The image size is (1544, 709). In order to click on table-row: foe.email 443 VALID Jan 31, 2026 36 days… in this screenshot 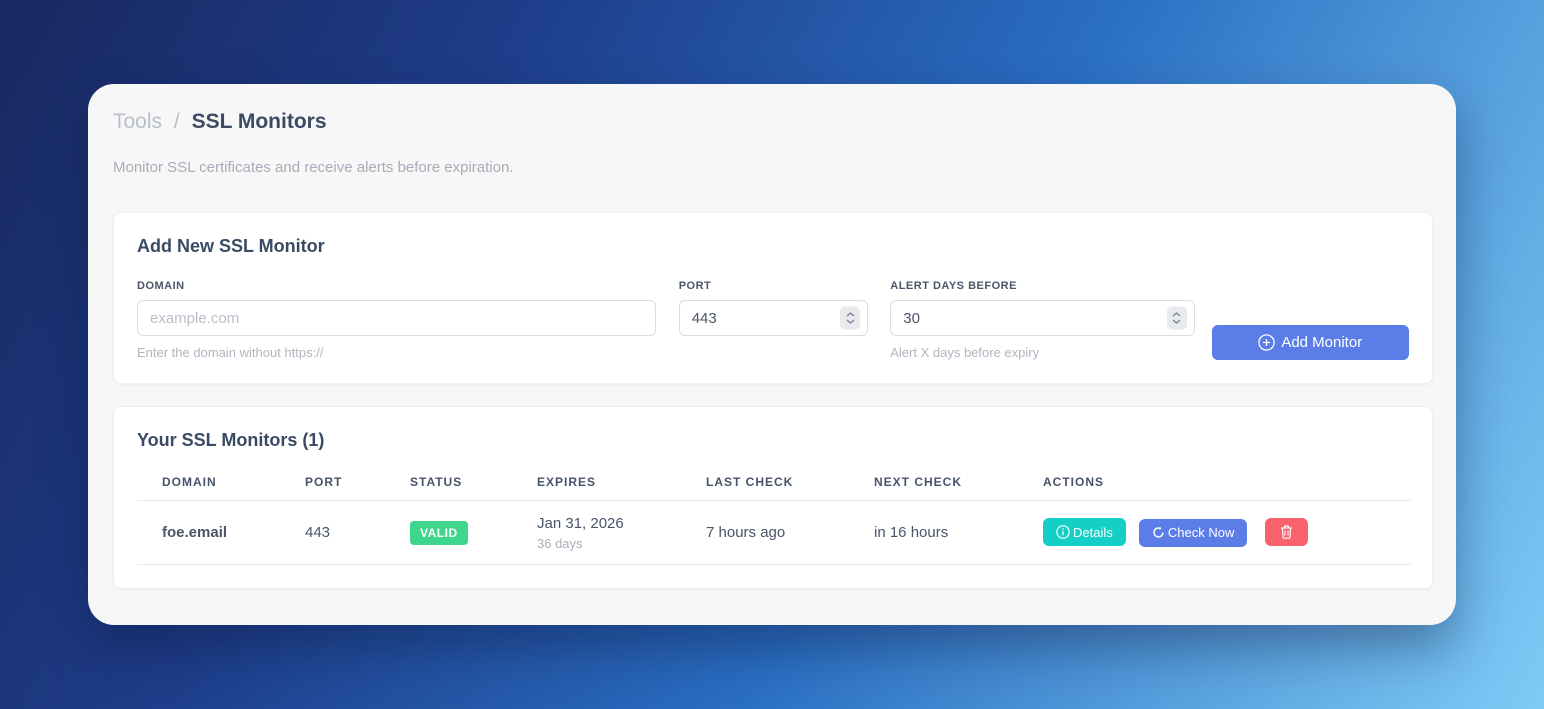, I will do `click(774, 532)`.